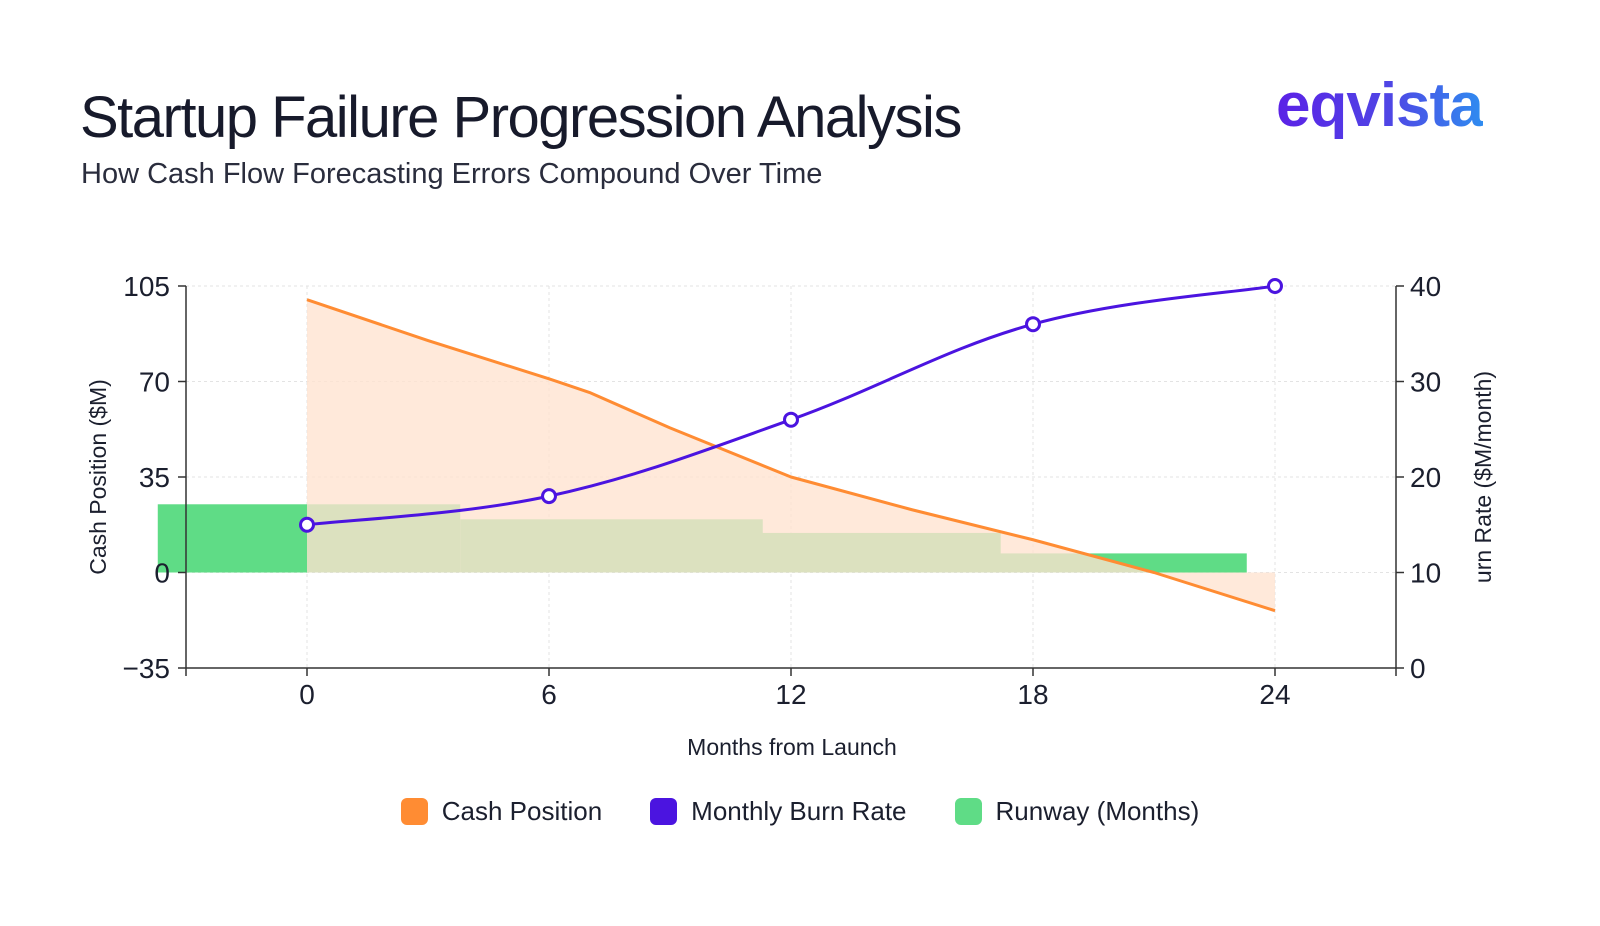 This screenshot has height=926, width=1600. Describe the element at coordinates (1425, 573) in the screenshot. I see `y-right-tick-label: 10` at that location.